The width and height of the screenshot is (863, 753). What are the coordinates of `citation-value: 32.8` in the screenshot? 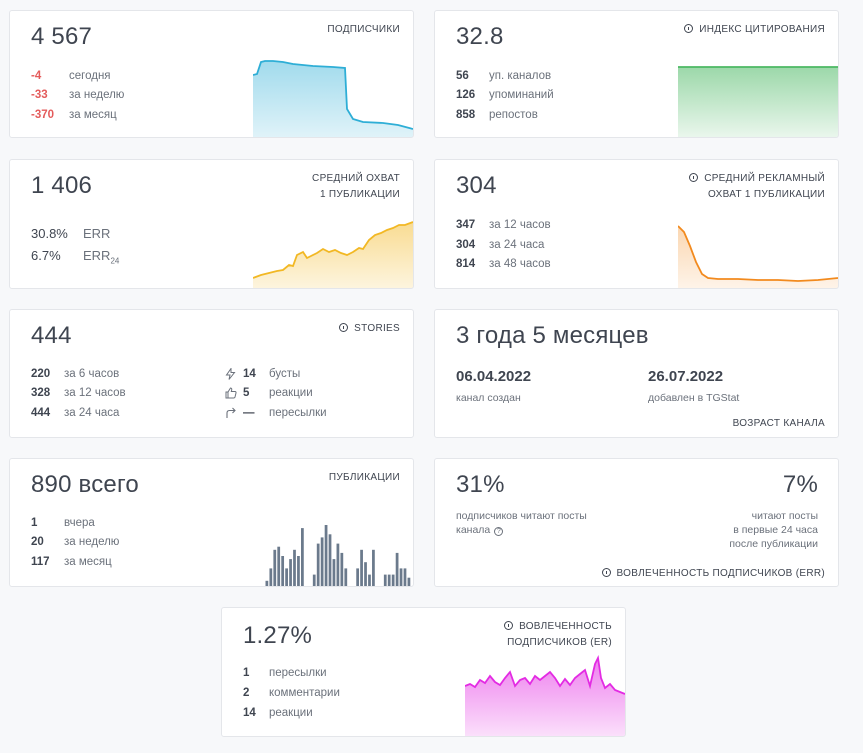 It's located at (480, 36).